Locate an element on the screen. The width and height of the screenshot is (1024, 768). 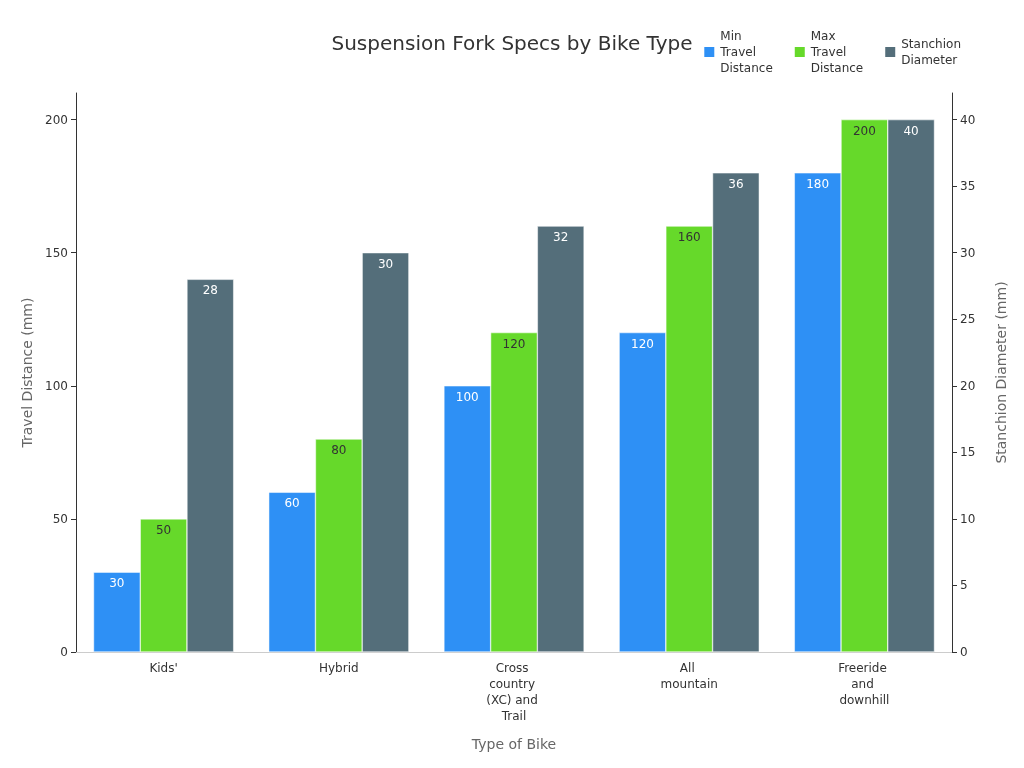
x-tick-label: Kids' is located at coordinates (163, 668).